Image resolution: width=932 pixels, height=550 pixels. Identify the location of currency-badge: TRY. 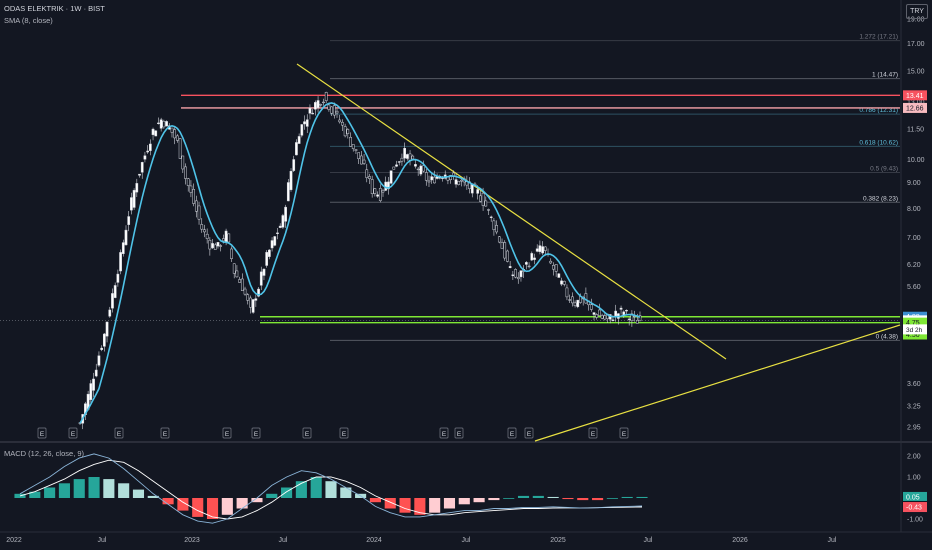
(917, 11).